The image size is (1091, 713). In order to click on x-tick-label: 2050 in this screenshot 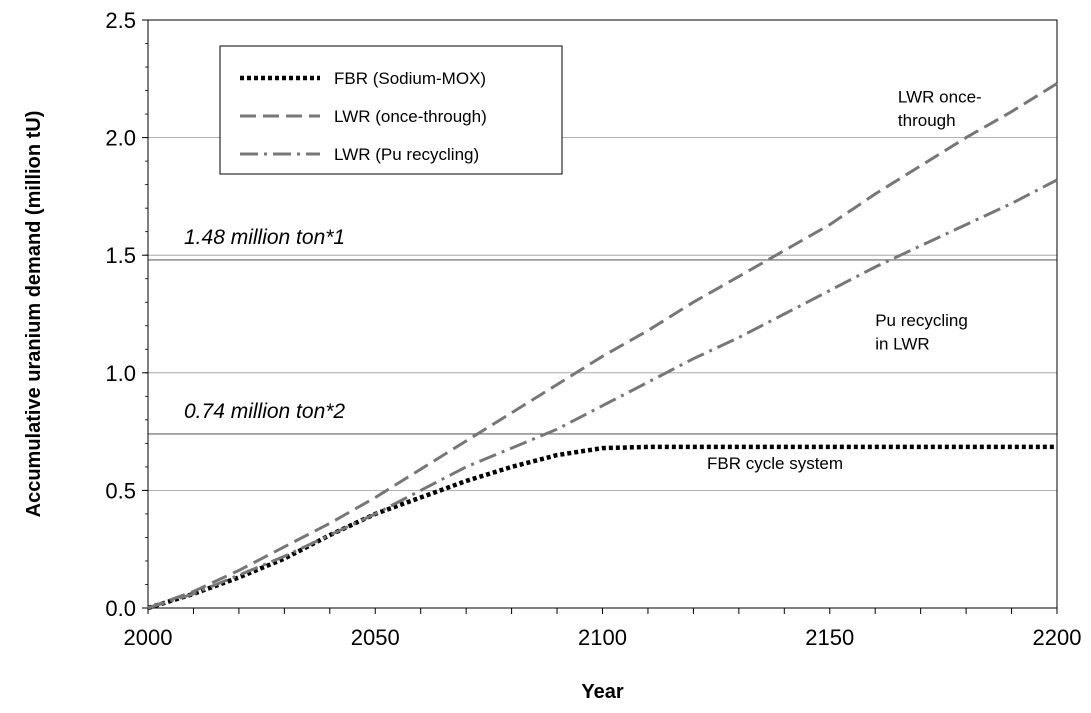, I will do `click(375, 637)`.